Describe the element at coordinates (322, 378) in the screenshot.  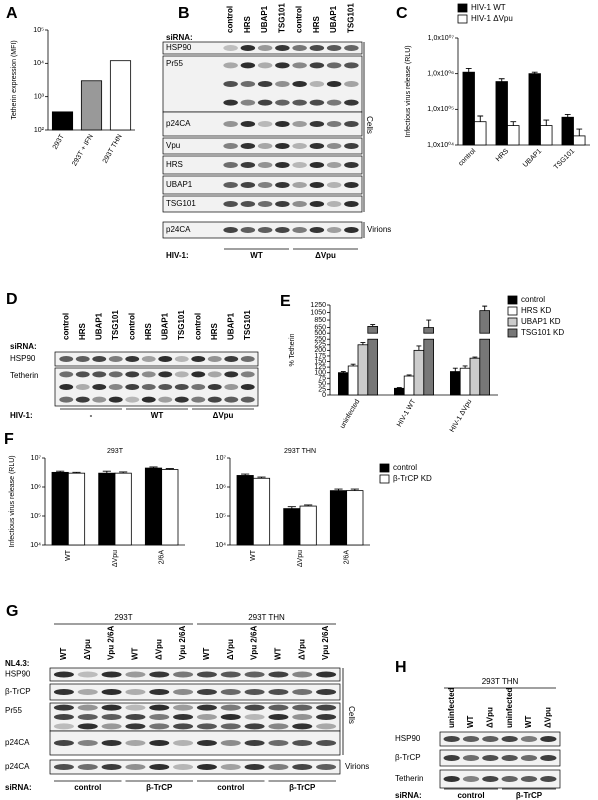
I see `y-tick-label: 75` at that location.